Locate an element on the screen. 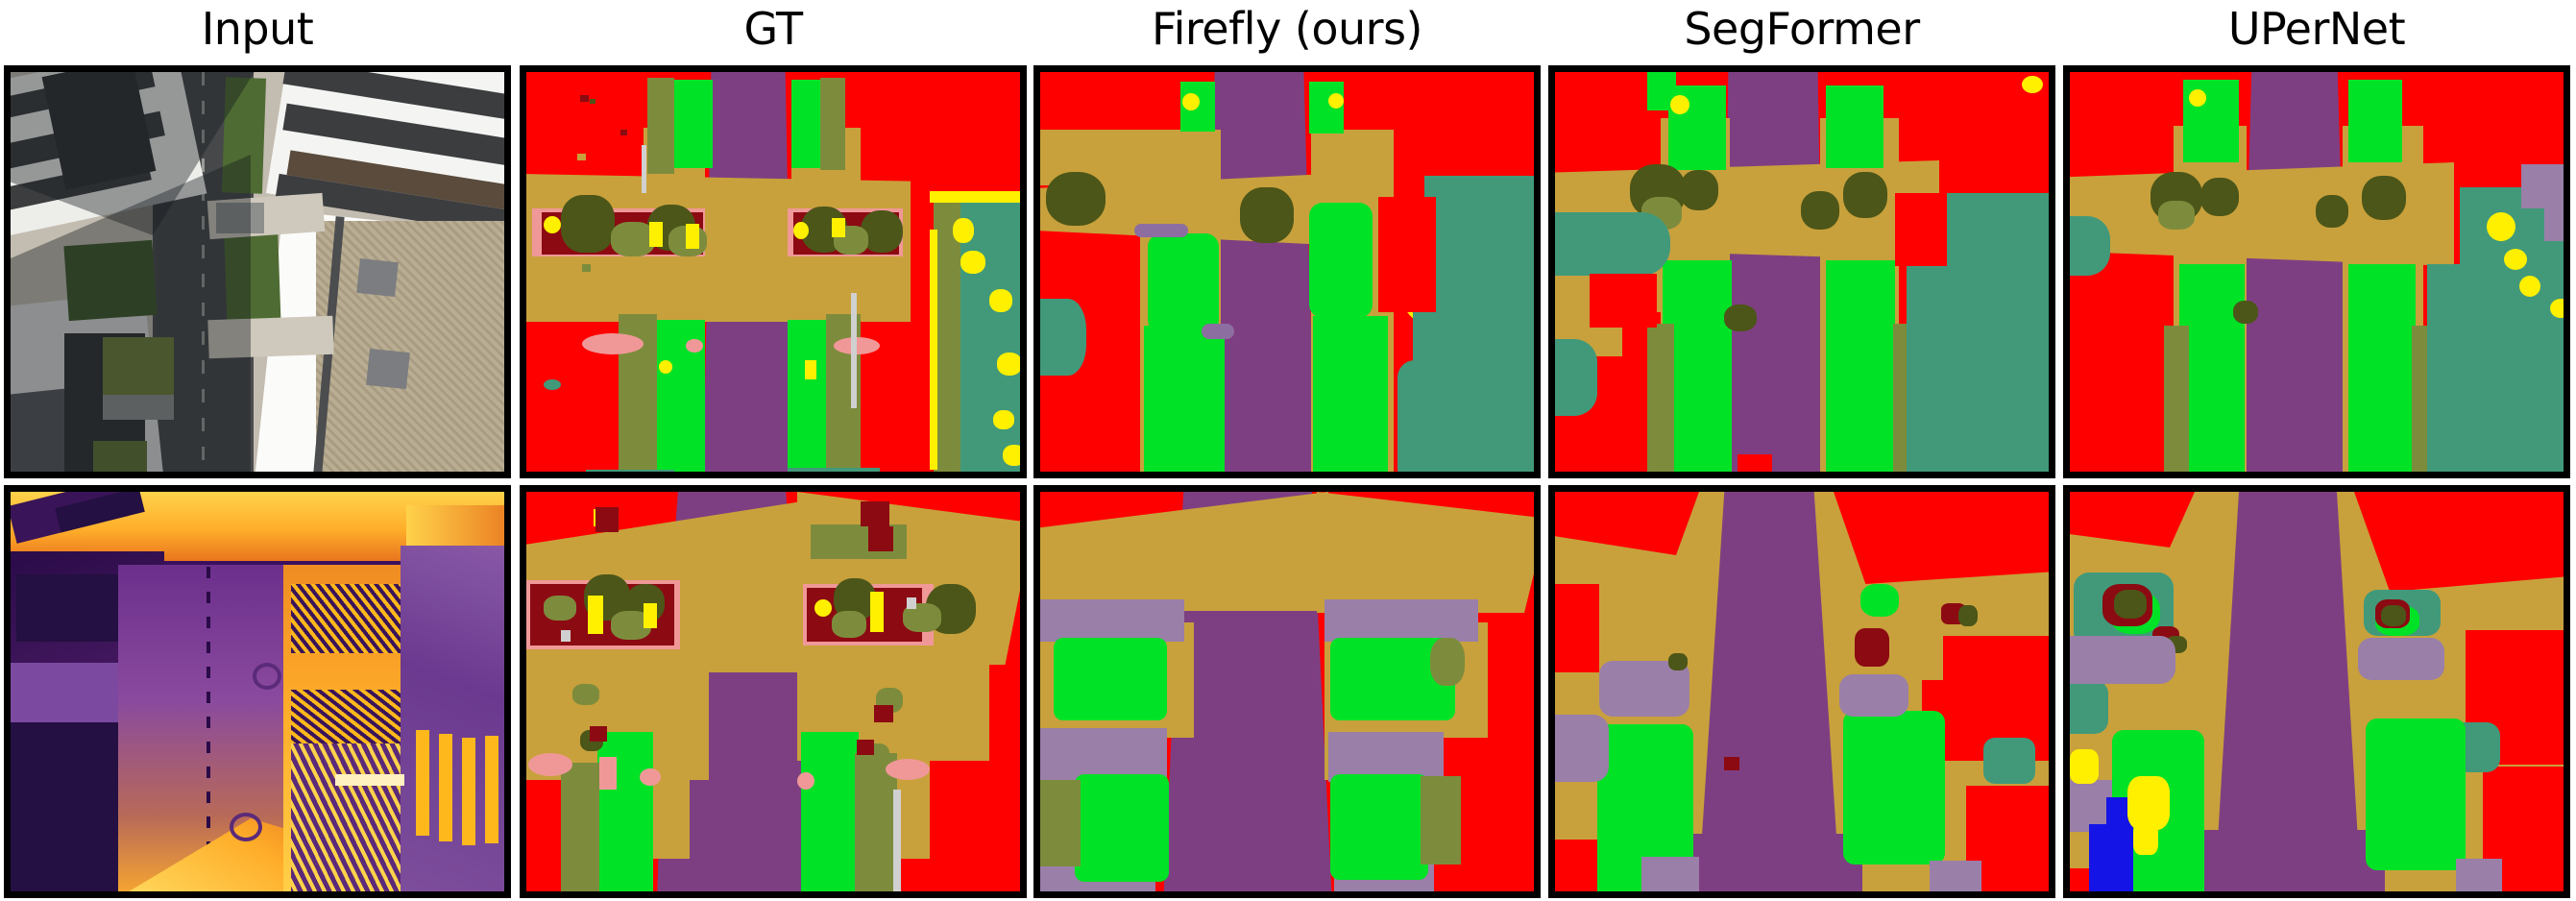  column-header-segformer: SegFormer is located at coordinates (1802, 30).